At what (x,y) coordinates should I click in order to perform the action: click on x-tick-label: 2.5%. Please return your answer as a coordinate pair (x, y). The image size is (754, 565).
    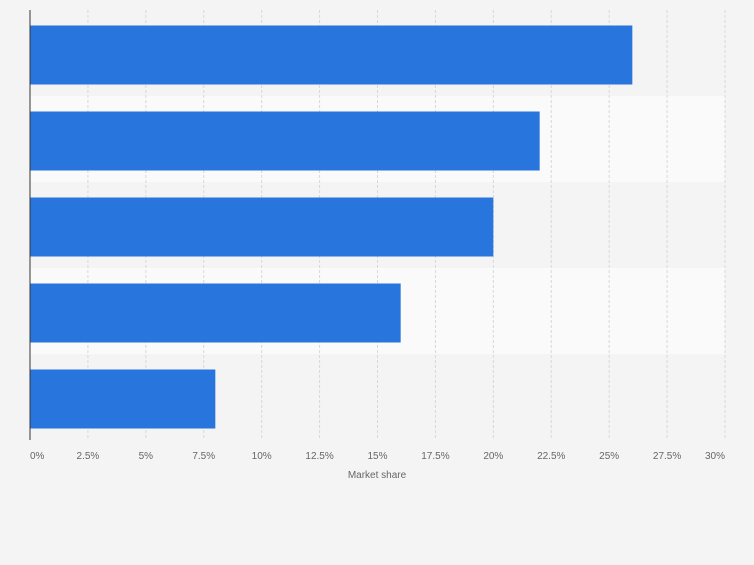
    Looking at the image, I should click on (88, 456).